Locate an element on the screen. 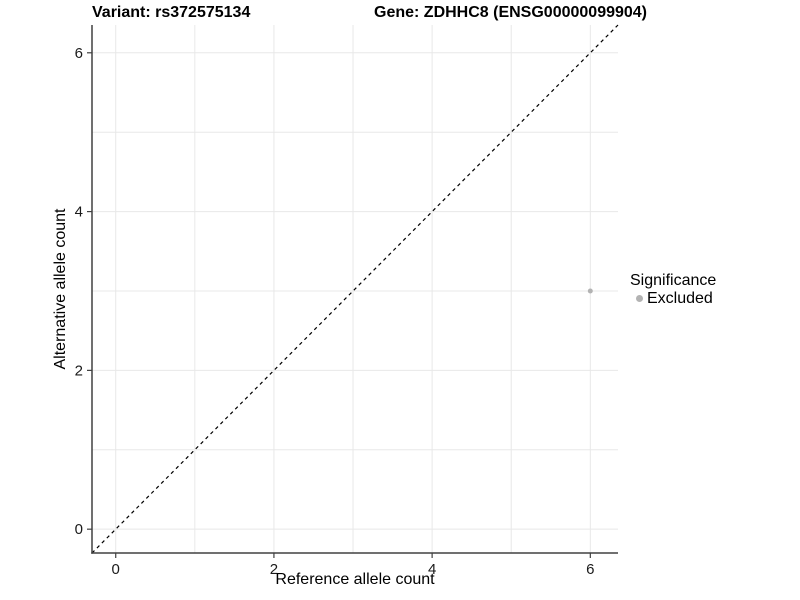 The width and height of the screenshot is (800, 600). gene-title: Gene: ZDHHC8 (ENSG00000099904) is located at coordinates (511, 12).